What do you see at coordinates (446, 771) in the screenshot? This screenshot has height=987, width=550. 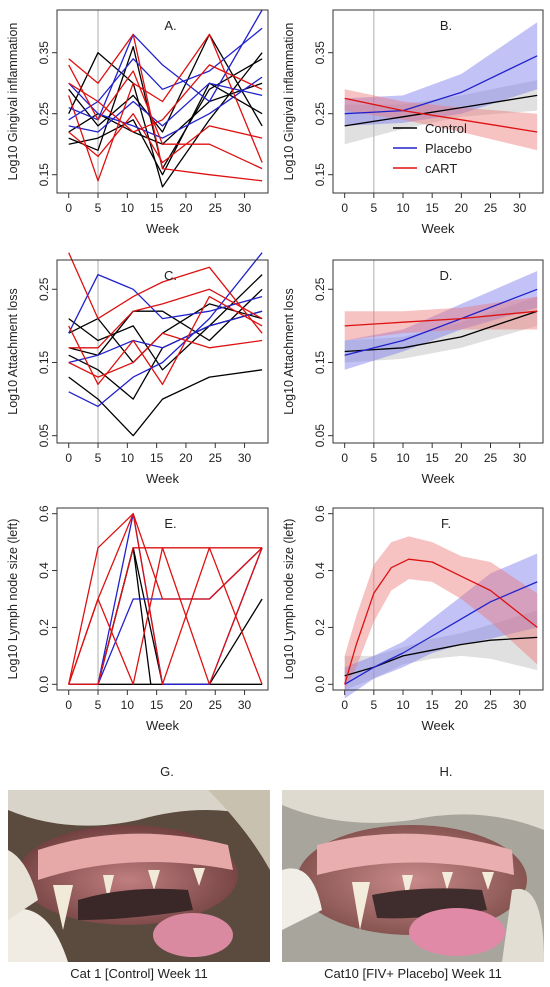 I see `panel-h-label: H.` at bounding box center [446, 771].